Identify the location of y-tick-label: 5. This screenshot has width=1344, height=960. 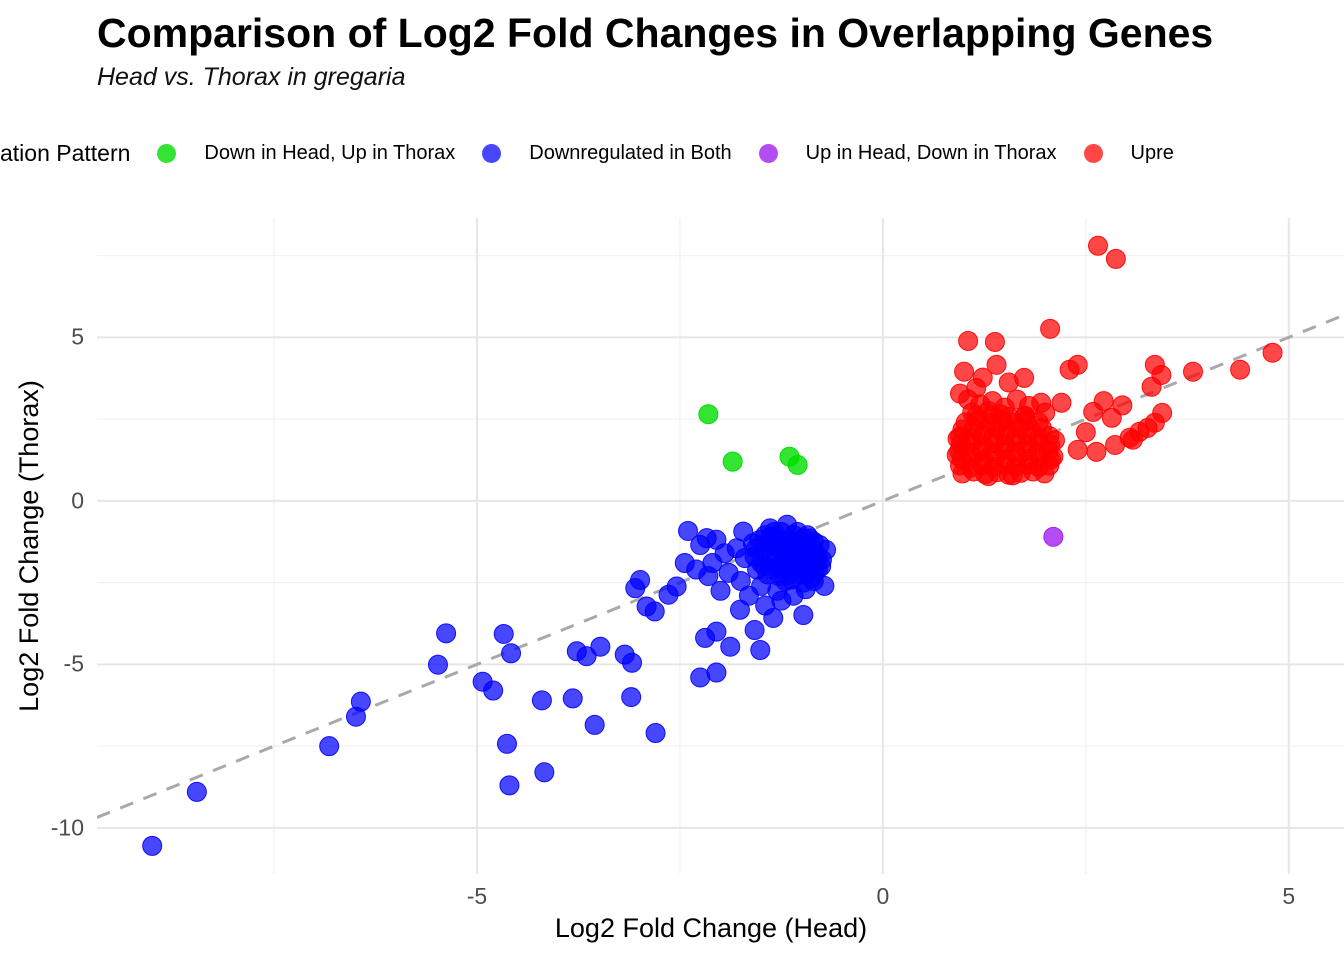
(77, 336).